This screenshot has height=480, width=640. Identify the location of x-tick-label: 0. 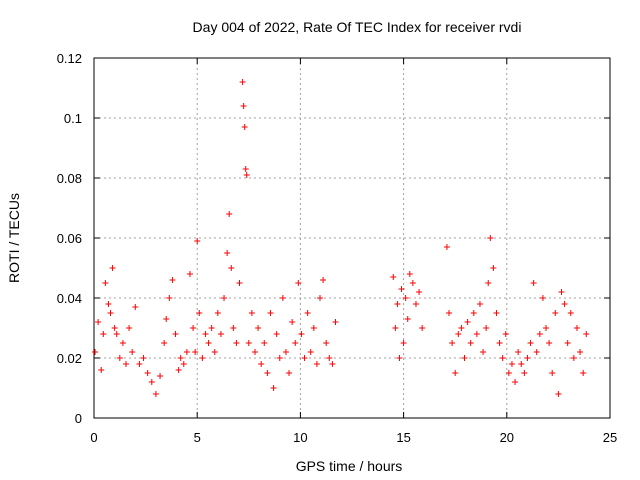
(93, 437).